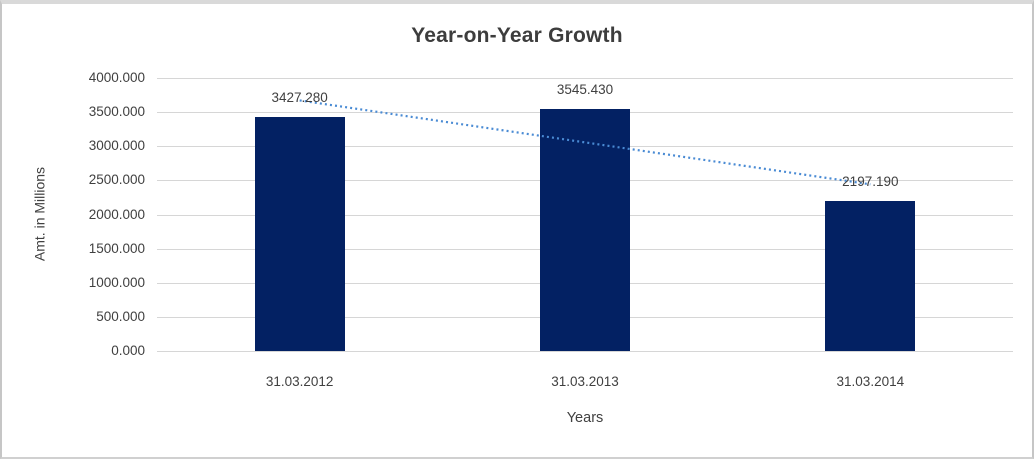 The image size is (1034, 459). Describe the element at coordinates (299, 381) in the screenshot. I see `x-tick-label: 31.03.2012` at that location.